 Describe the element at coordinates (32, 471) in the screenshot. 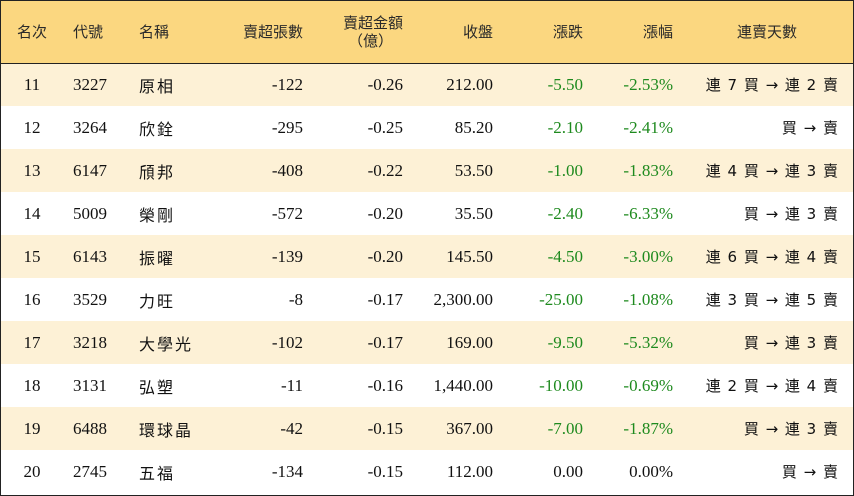

I see `rank-cell: 20` at that location.